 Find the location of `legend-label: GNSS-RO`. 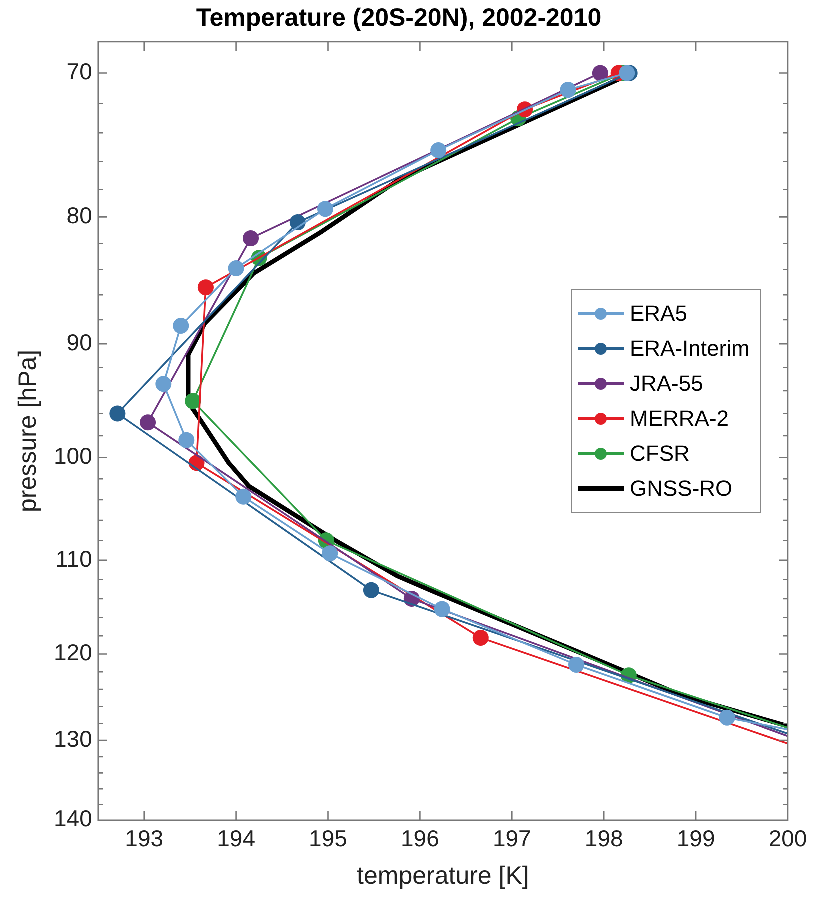

legend-label: GNSS-RO is located at coordinates (681, 489).